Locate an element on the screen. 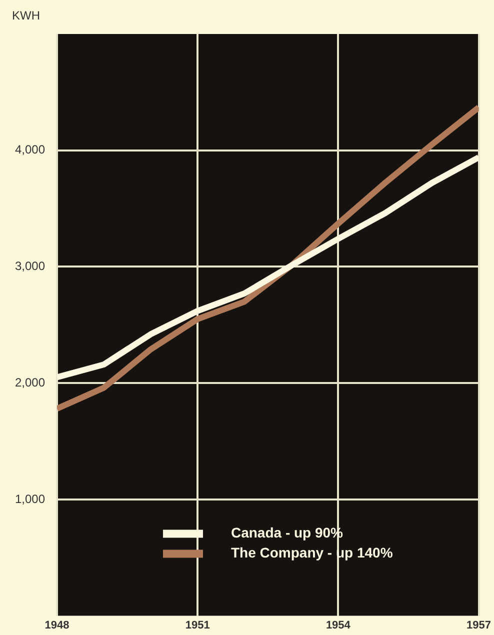 This screenshot has width=494, height=635. x-tick-label: 1957 is located at coordinates (479, 625).